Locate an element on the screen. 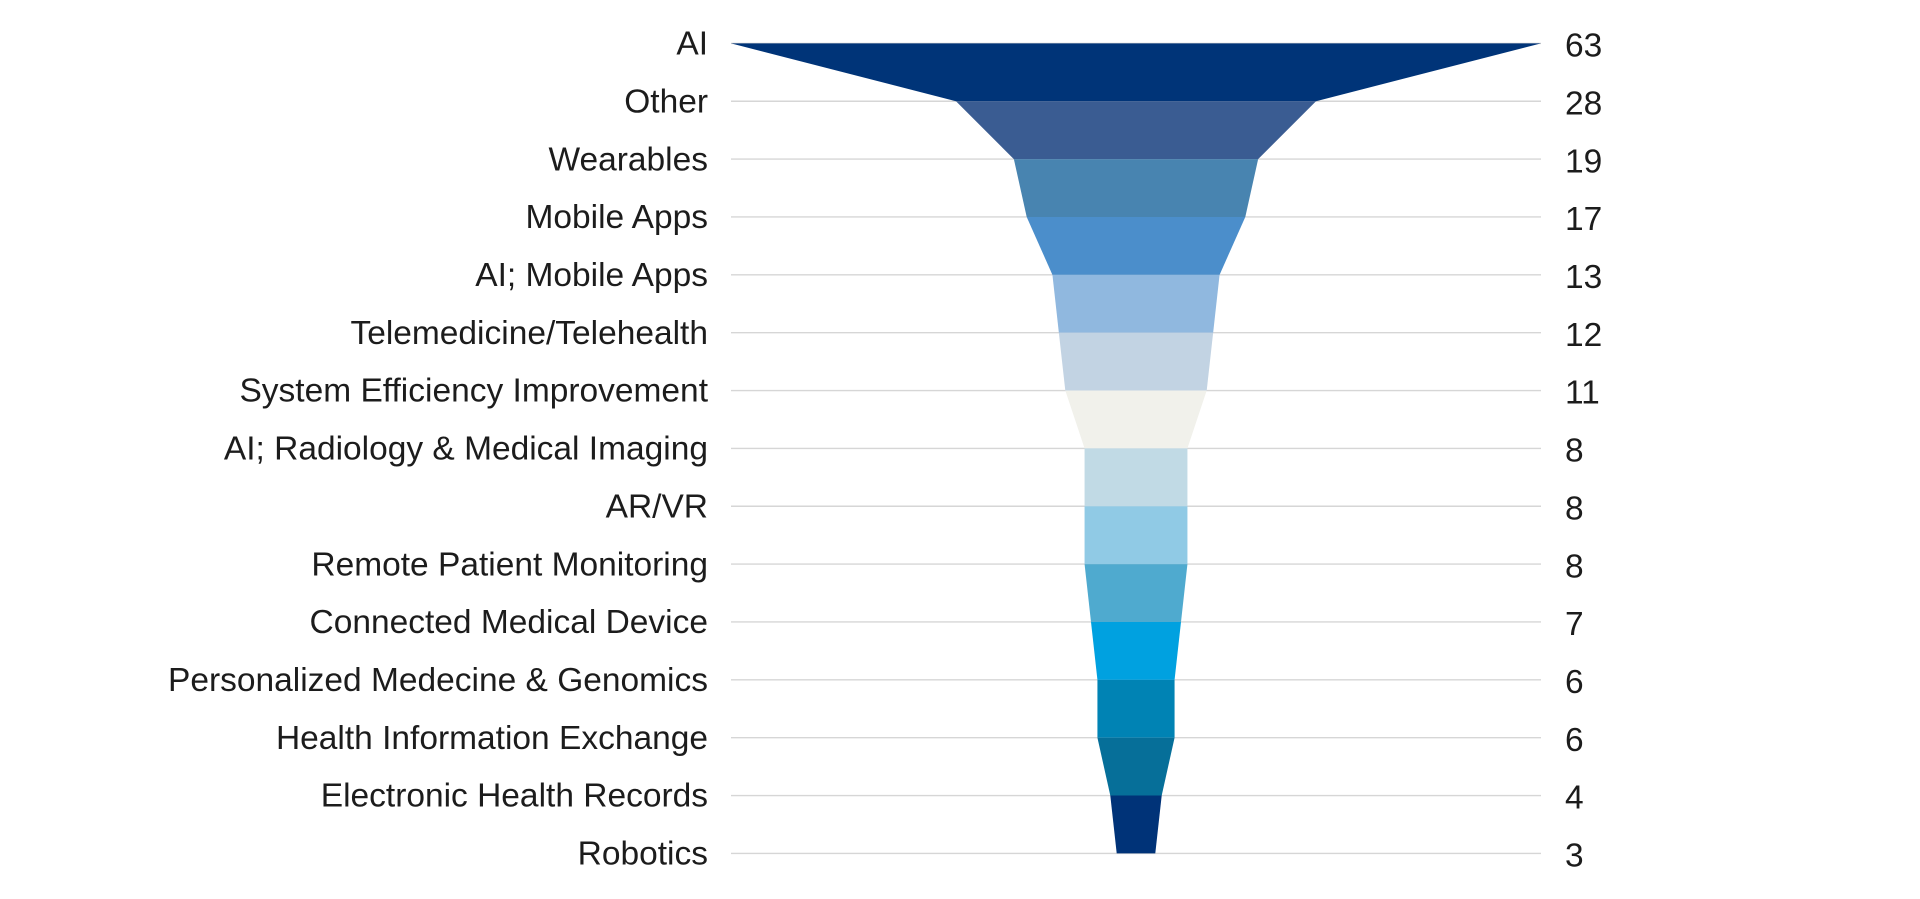  svg-text: Telemedicine/Telehealth is located at coordinates (529, 333).